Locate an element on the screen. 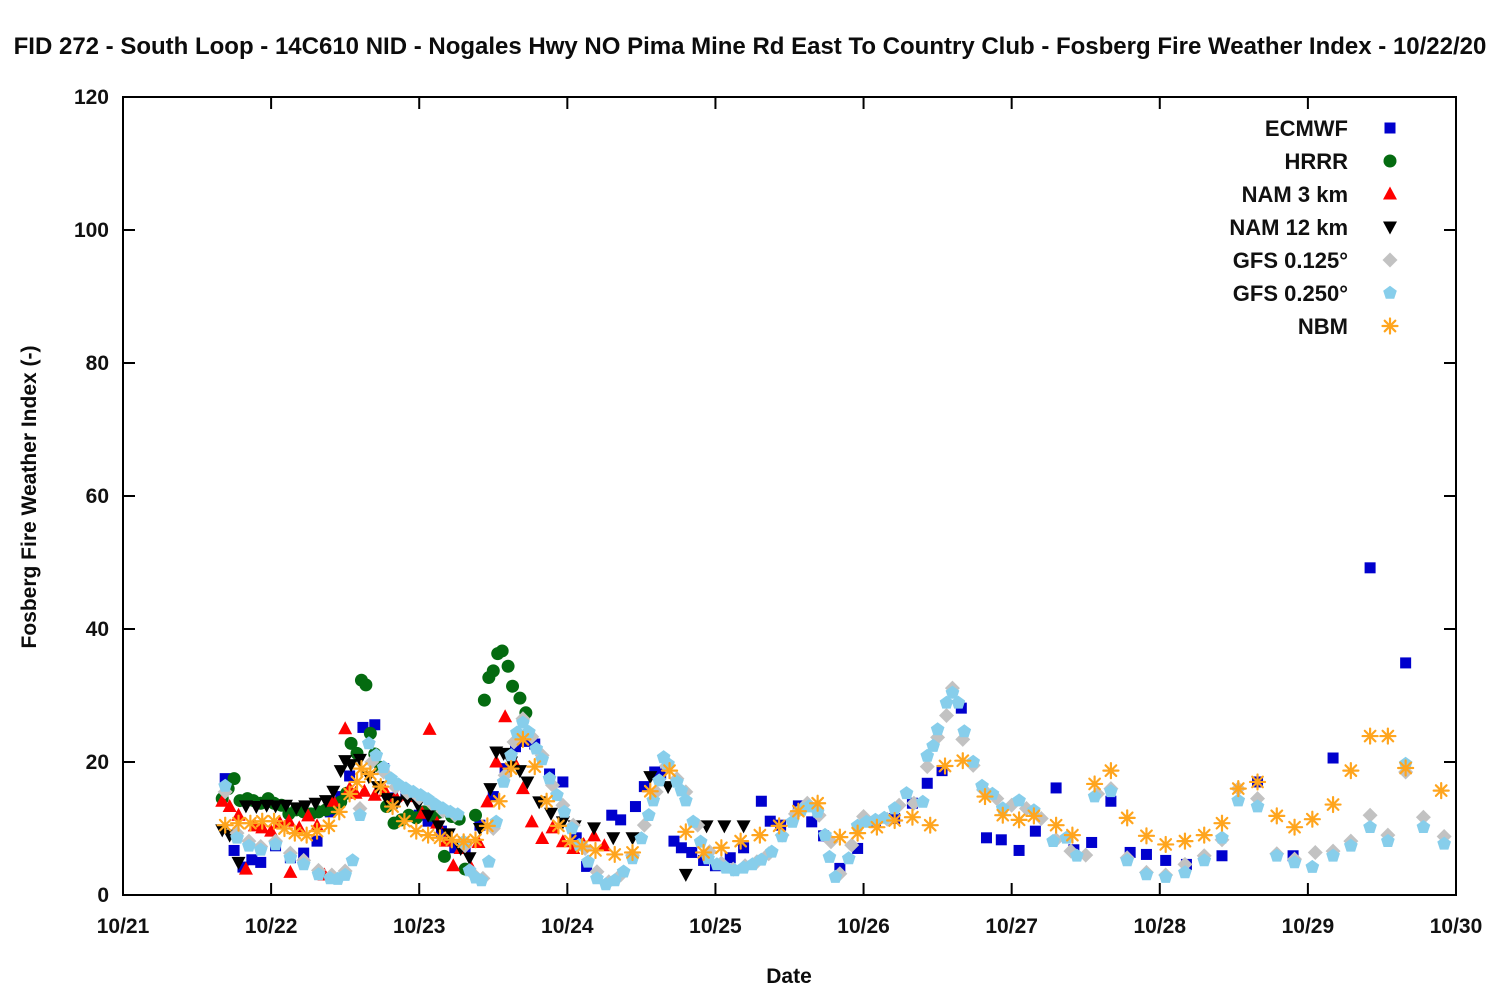  x-tick-label: 10/22 is located at coordinates (271, 926).